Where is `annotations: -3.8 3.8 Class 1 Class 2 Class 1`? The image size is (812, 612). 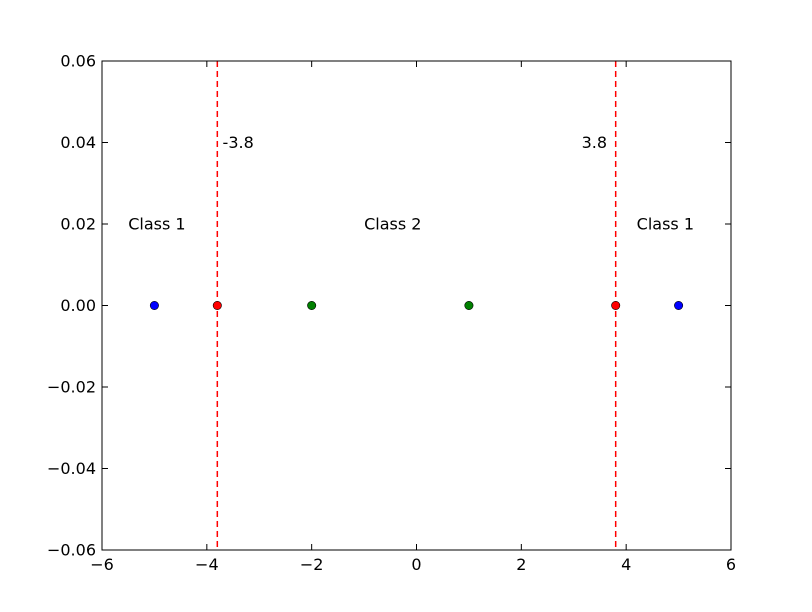 annotations: -3.8 3.8 Class 1 Class 2 Class 1 is located at coordinates (411, 183).